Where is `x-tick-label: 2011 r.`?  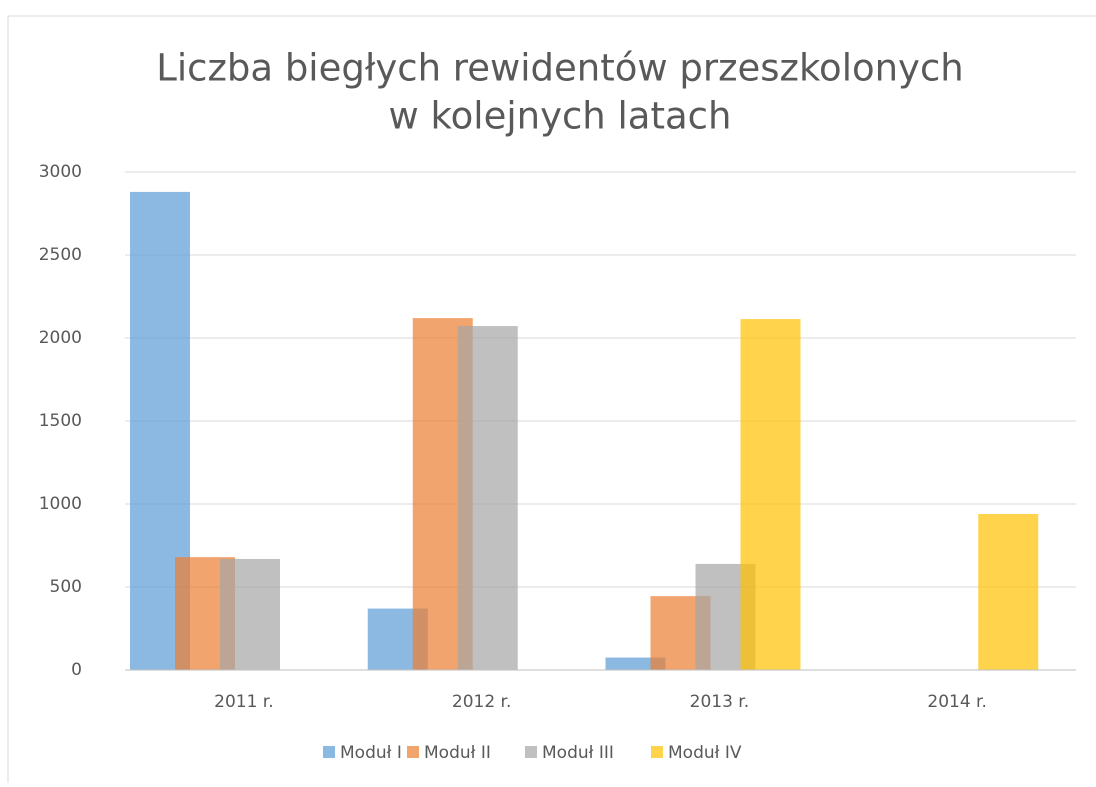
x-tick-label: 2011 r. is located at coordinates (244, 702).